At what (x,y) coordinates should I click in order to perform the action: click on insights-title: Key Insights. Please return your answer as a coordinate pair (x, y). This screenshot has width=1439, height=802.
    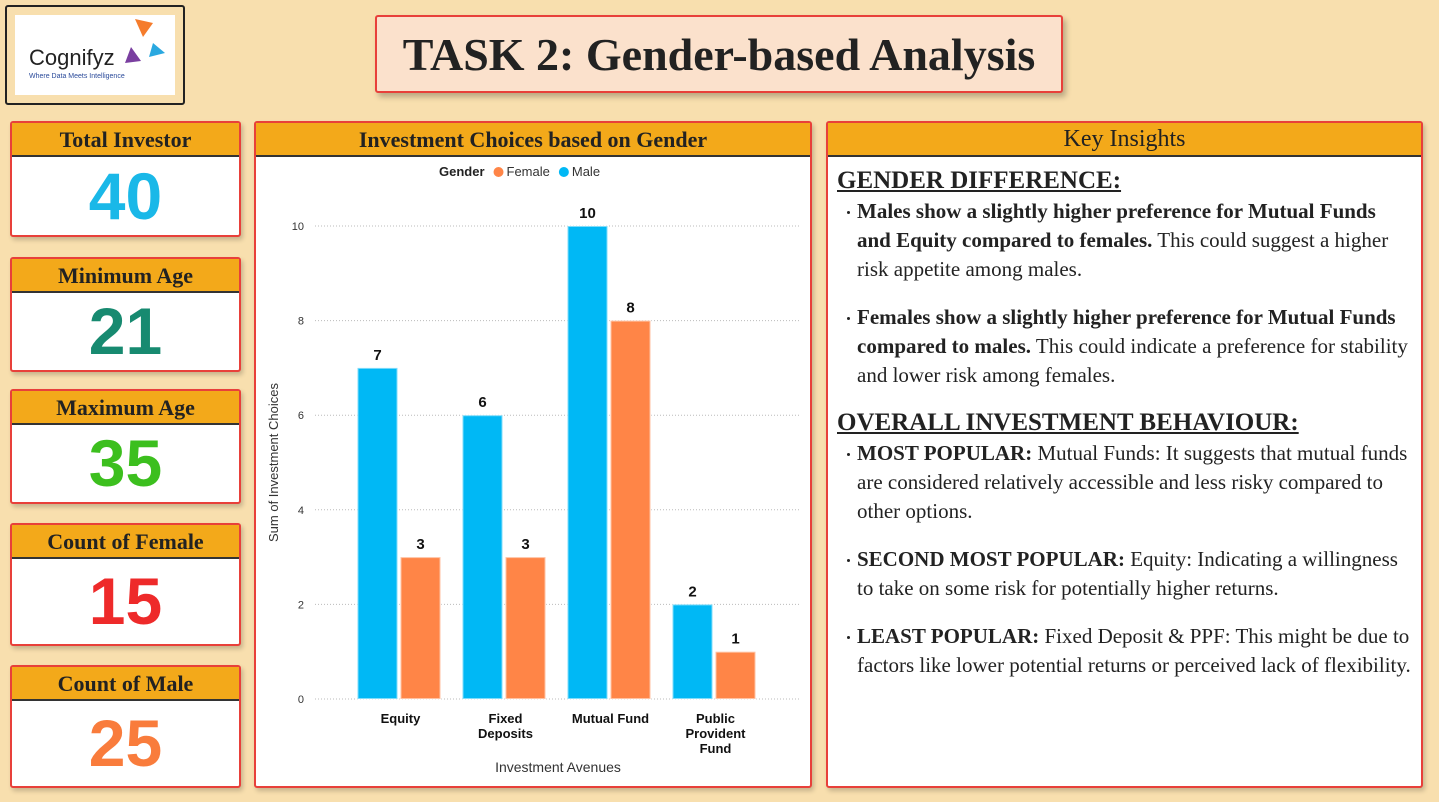
    Looking at the image, I should click on (1124, 140).